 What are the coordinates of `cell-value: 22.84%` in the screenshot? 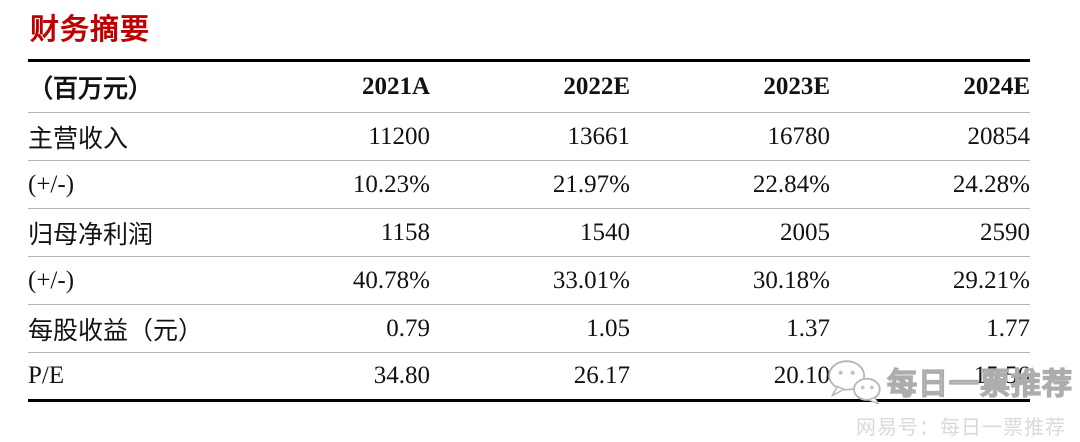 It's located at (791, 184).